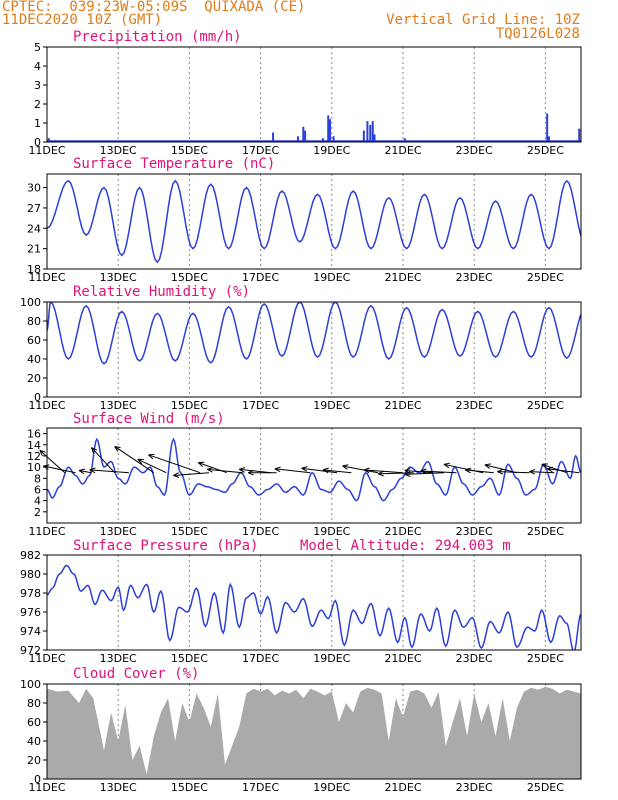  Describe the element at coordinates (37, 501) in the screenshot. I see `y-tick-label: 4` at that location.